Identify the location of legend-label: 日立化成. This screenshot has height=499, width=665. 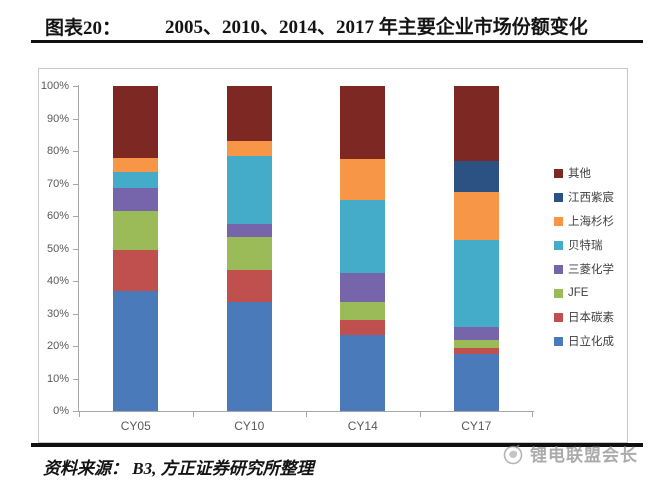
(591, 342).